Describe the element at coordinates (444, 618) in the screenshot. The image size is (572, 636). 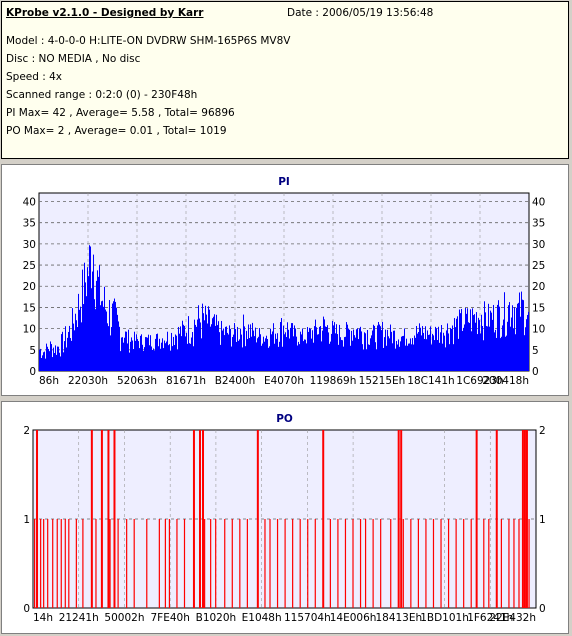
I see `x-tick-label: 1BD101h` at that location.